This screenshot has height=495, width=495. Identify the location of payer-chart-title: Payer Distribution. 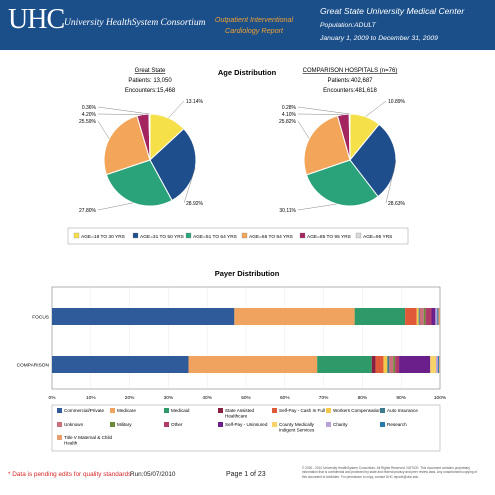
(247, 273).